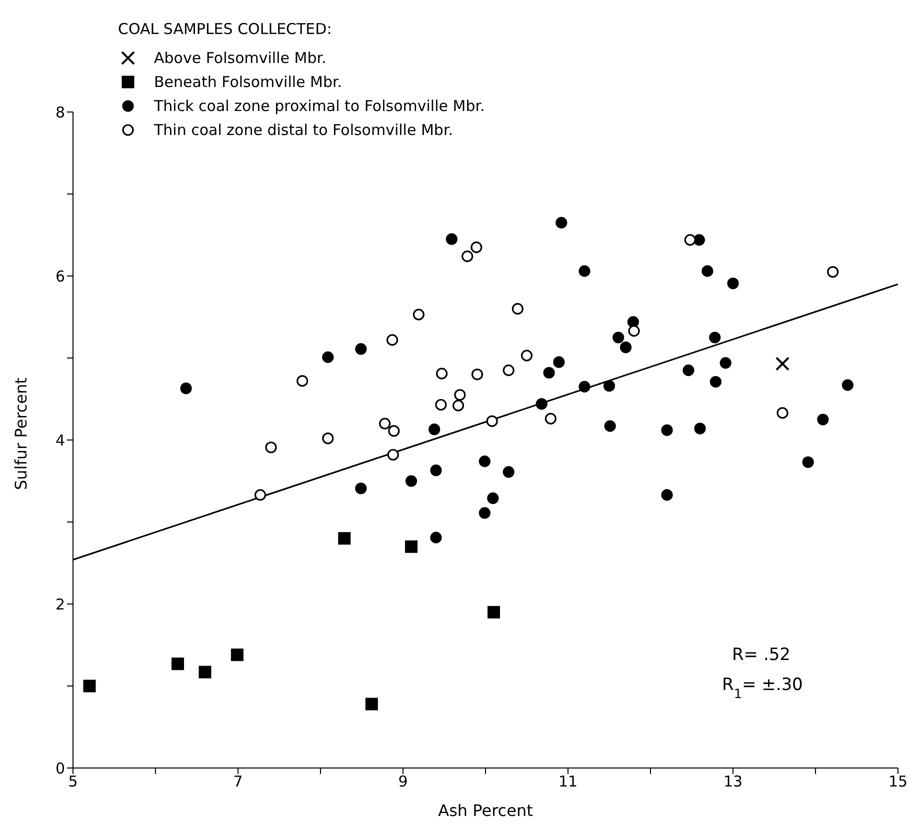 The width and height of the screenshot is (909, 824). Describe the element at coordinates (73, 781) in the screenshot. I see `x-tick-label: 5` at that location.